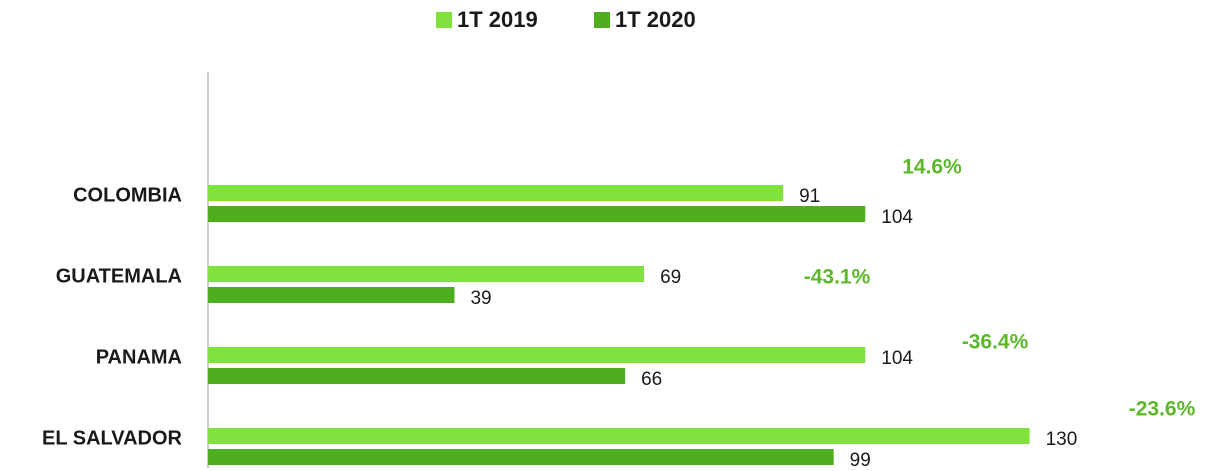 This screenshot has height=471, width=1206. I want to click on category-label: EL SALVADOR, so click(112, 438).